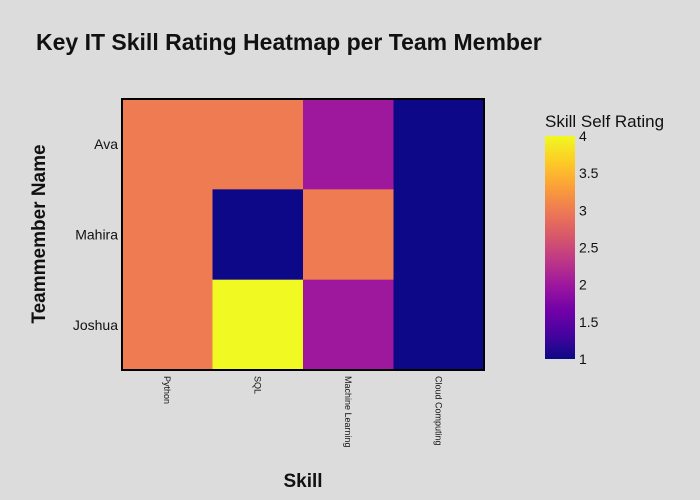  I want to click on y-tick-joshua: Joshua, so click(95, 325).